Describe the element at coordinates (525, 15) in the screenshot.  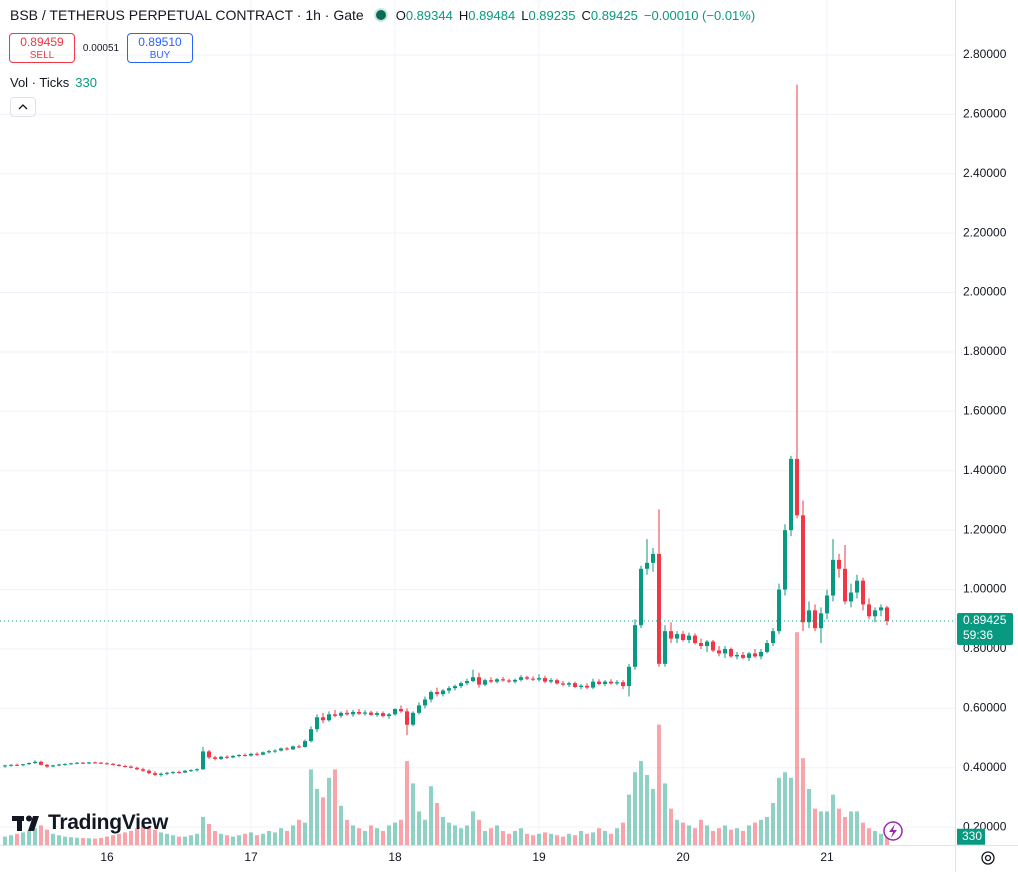
I see `legend-key: L` at that location.